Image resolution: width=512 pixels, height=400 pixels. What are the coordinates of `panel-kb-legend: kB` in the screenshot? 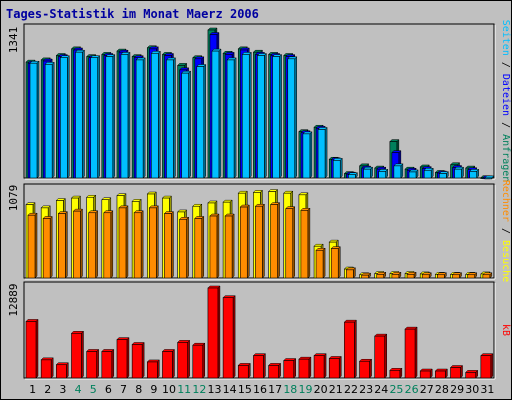 It's located at (505, 330).